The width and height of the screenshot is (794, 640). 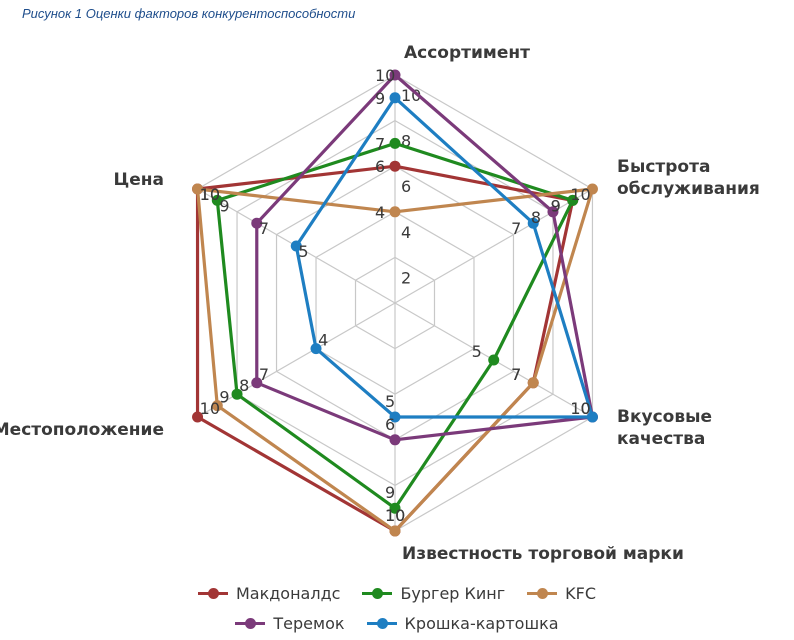 What do you see at coordinates (406, 277) in the screenshot?
I see `scale-label: 2` at bounding box center [406, 277].